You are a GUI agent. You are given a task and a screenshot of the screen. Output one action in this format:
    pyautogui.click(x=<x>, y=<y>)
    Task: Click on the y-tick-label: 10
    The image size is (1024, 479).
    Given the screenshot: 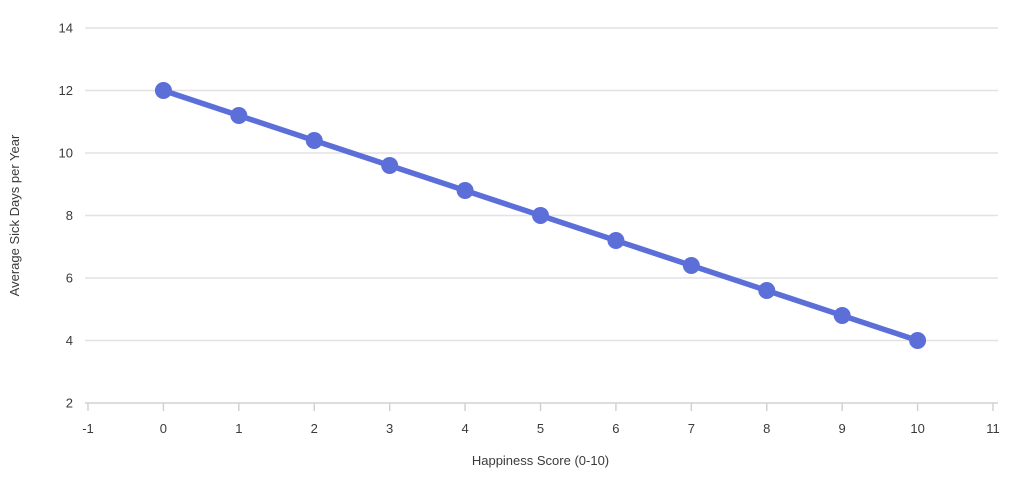 What is the action you would take?
    pyautogui.click(x=66, y=153)
    